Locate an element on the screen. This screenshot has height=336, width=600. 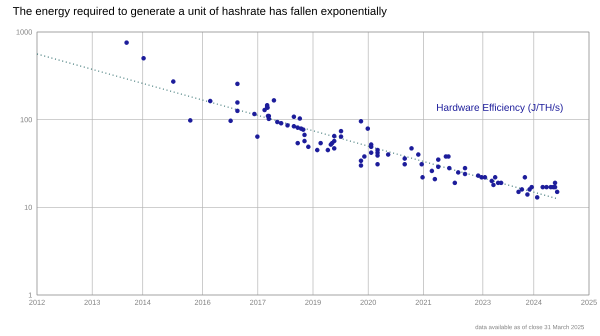
text: Hardware Efficiency (J/TH/s) is located at coordinates (500, 108).